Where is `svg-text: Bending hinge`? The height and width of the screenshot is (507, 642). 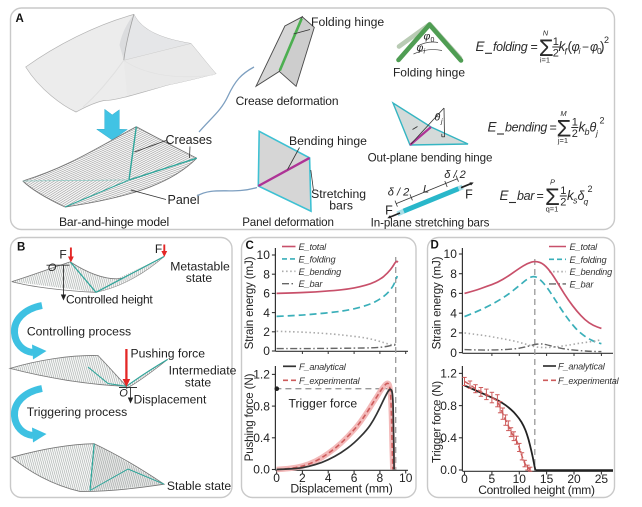 svg-text: Bending hinge is located at coordinates (328, 141).